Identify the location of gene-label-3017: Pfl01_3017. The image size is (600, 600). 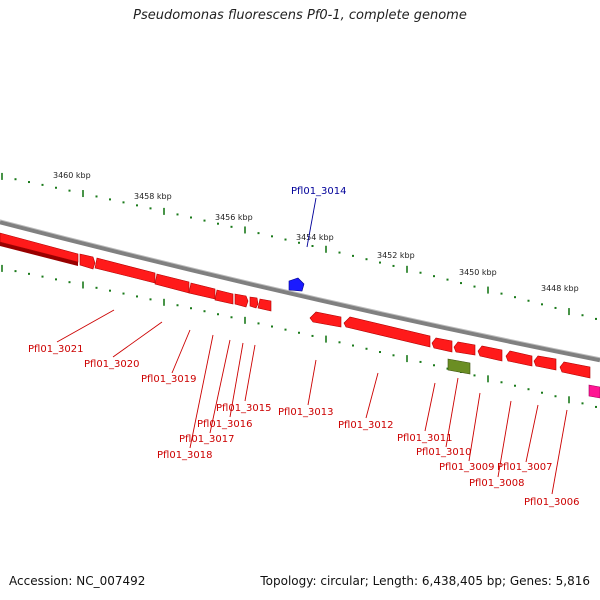
(207, 439).